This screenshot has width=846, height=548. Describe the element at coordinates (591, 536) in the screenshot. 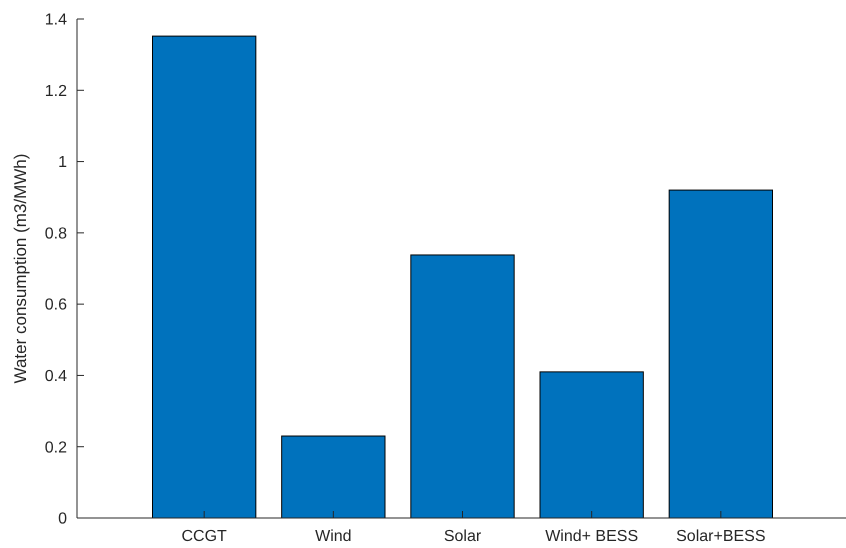

I see `x-tick-label: Wind+ BESS` at that location.